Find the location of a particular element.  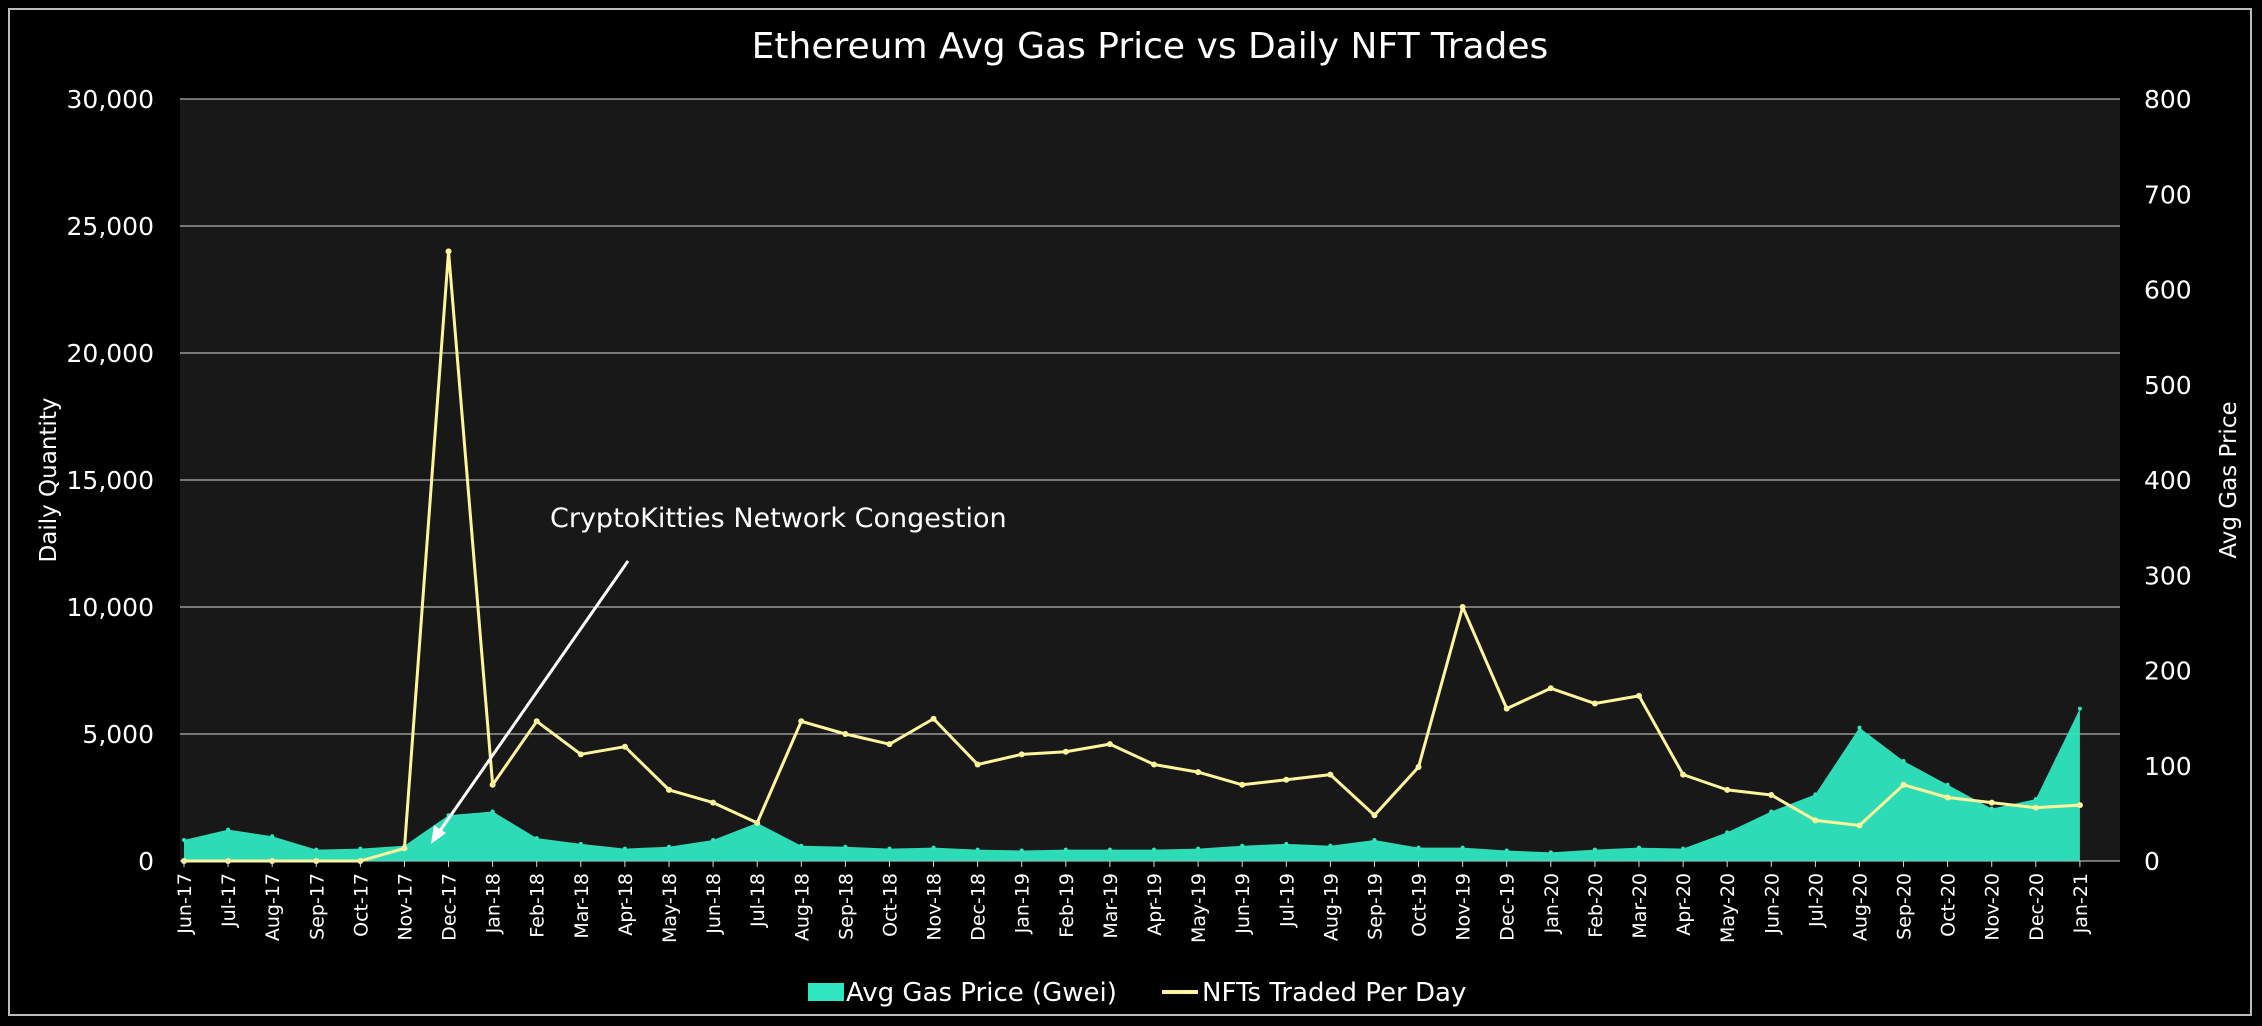

x-tick-label: Apr-19 is located at coordinates (1155, 904).